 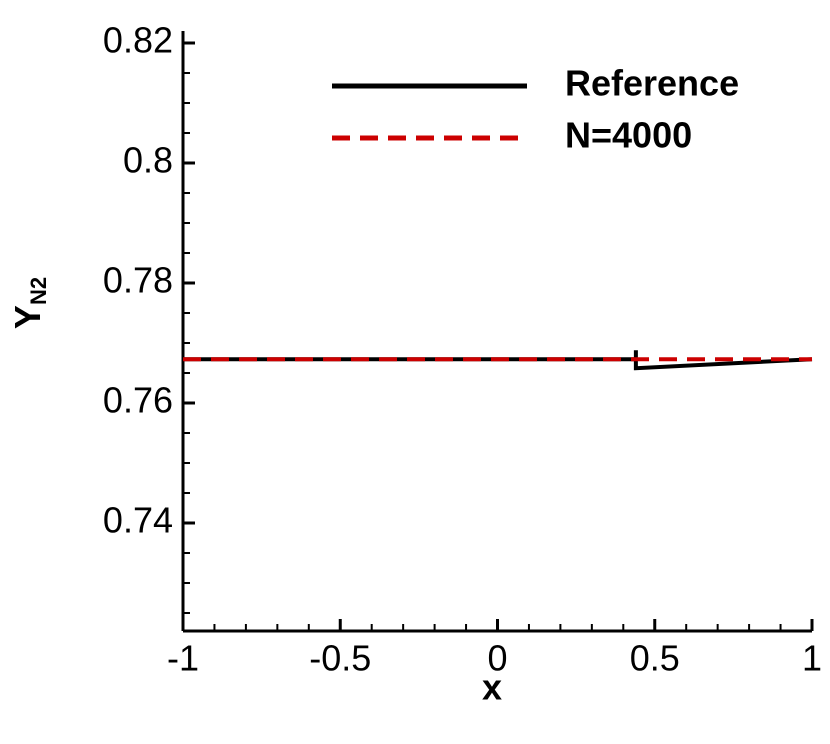 I want to click on x-tick-label: 1, so click(x=812, y=658).